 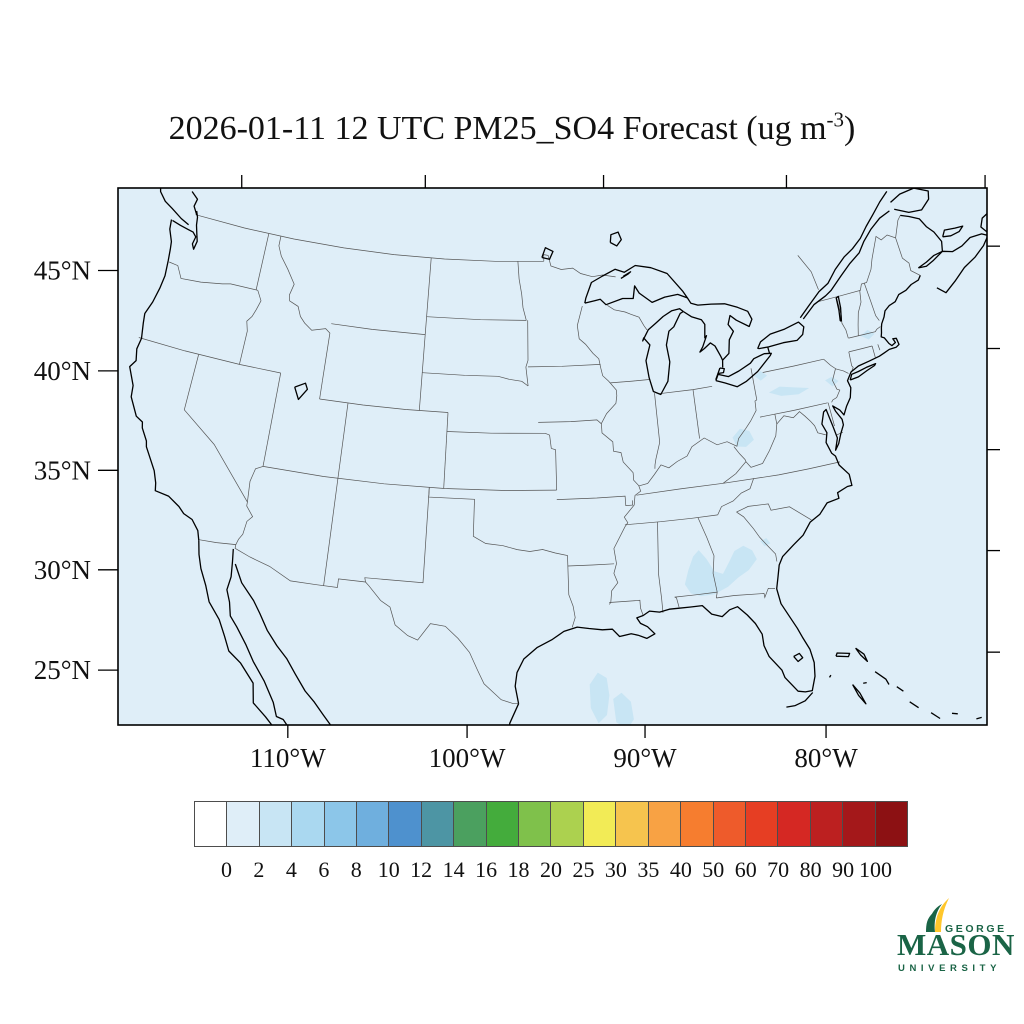 I want to click on colorbar-tick-label: 35, so click(x=648, y=869).